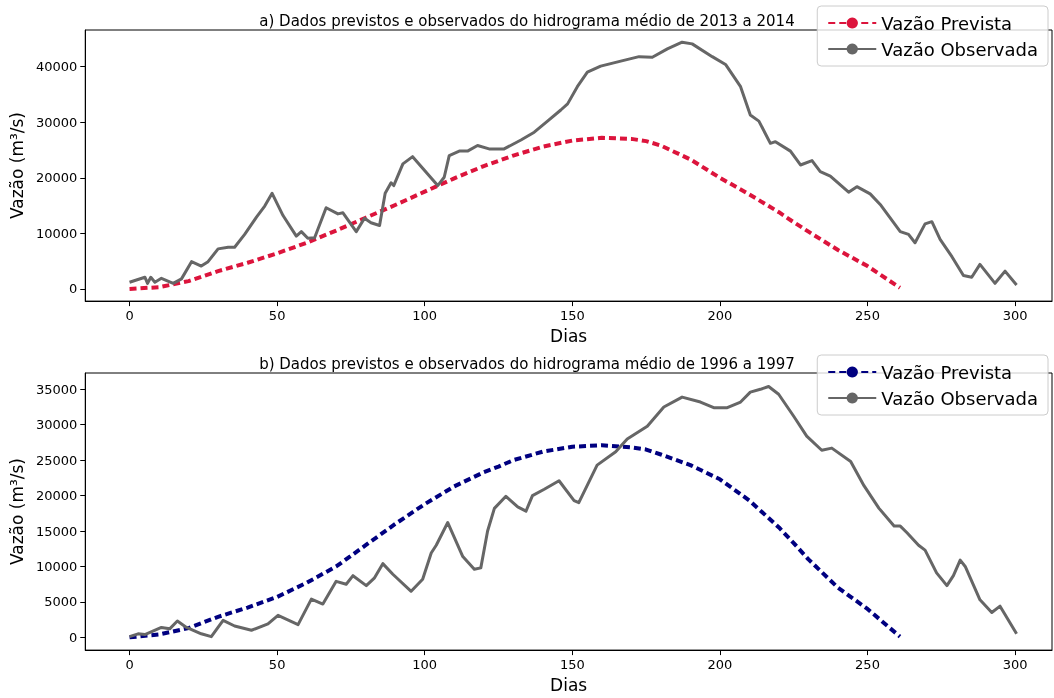  Describe the element at coordinates (56, 531) in the screenshot. I see `y-tick-label: 15000` at that location.